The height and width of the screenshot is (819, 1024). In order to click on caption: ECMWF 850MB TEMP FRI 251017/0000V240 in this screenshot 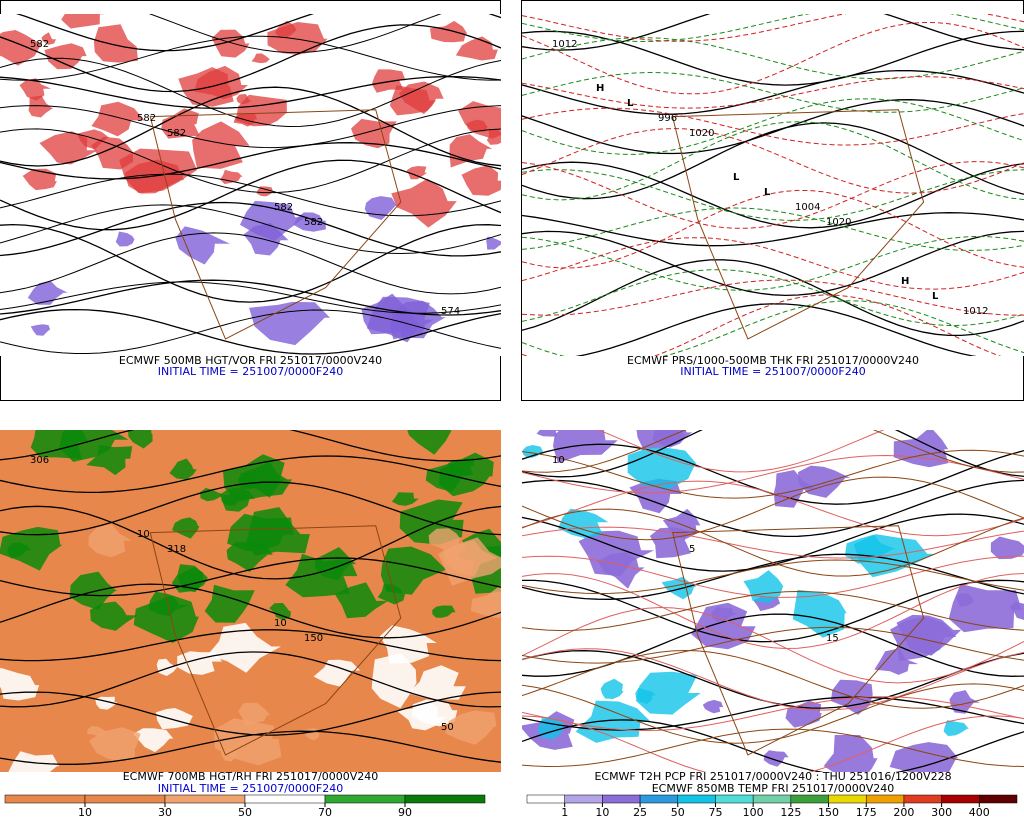, I will do `click(773, 788)`.